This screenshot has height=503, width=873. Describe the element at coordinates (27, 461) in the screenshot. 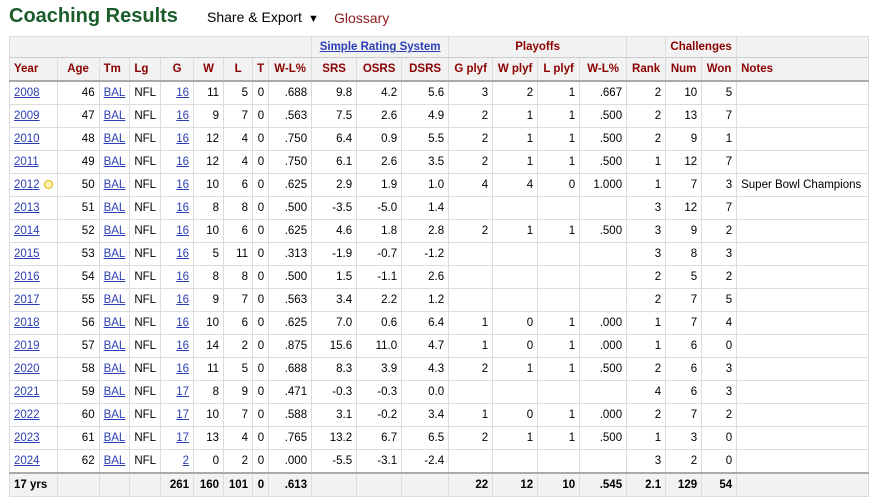

I see `year-link: 2024` at that location.